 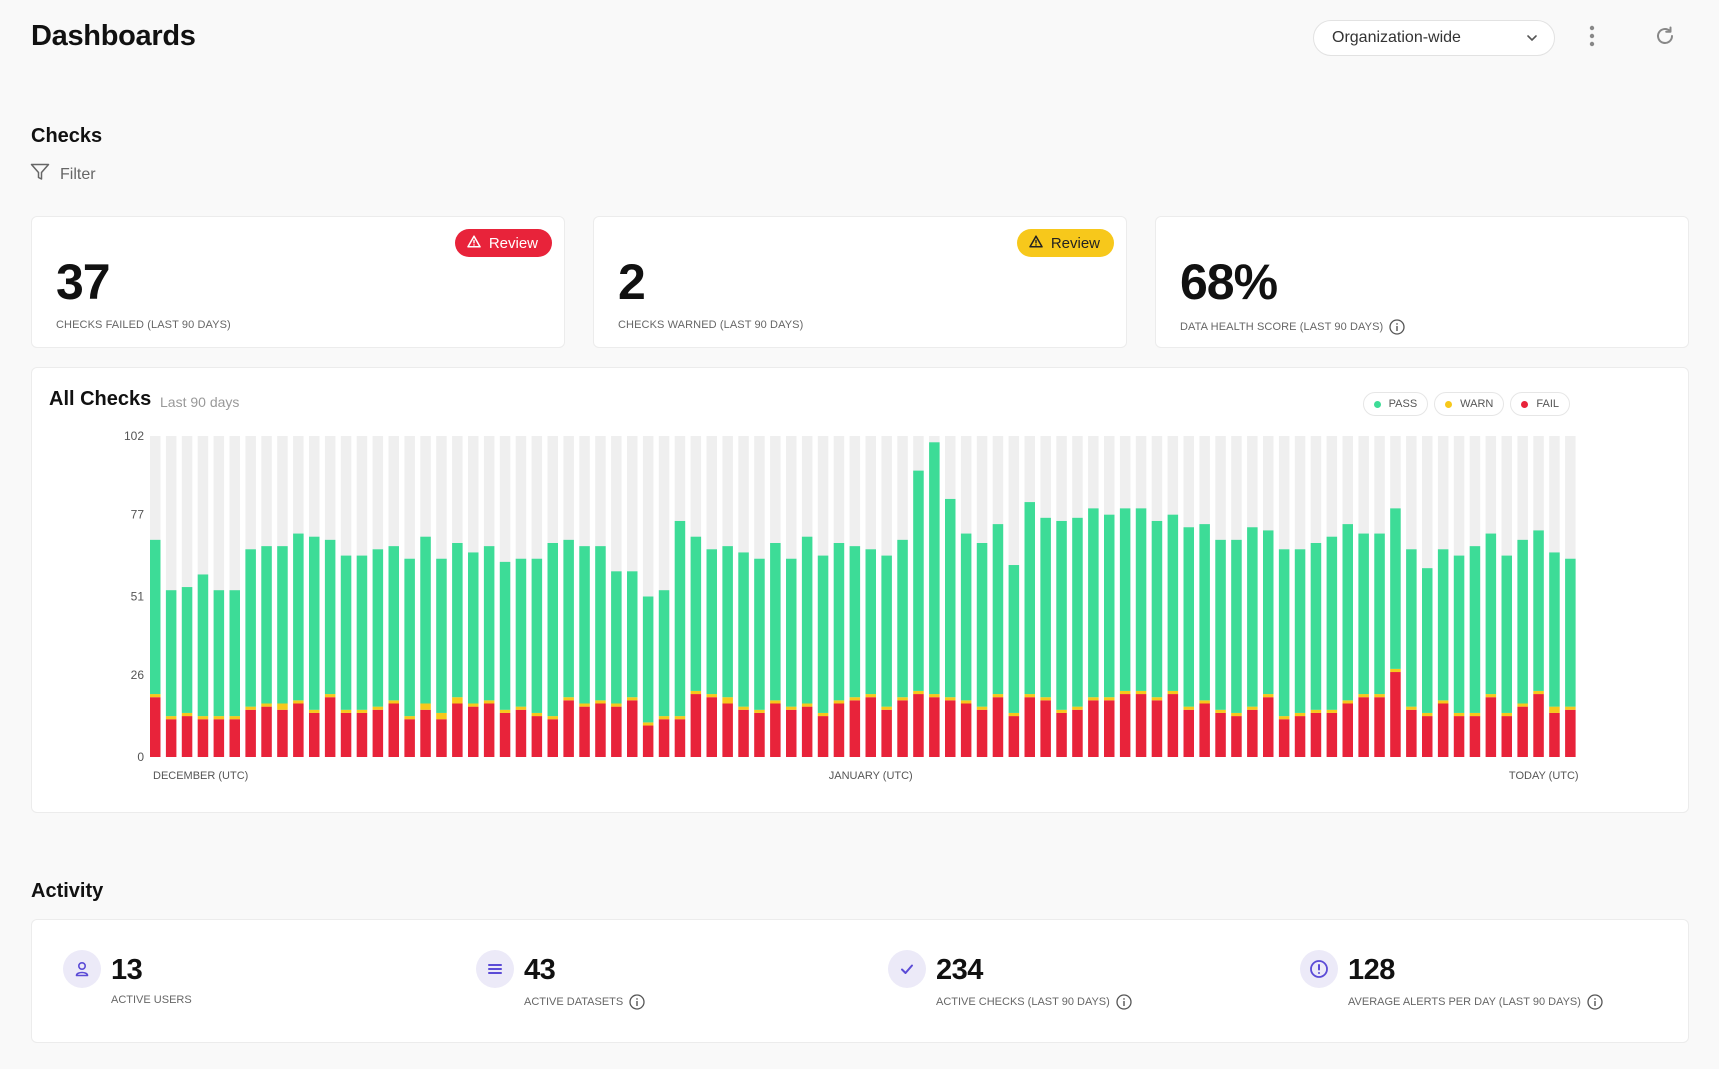 What do you see at coordinates (40, 174) in the screenshot?
I see `filter-icon` at bounding box center [40, 174].